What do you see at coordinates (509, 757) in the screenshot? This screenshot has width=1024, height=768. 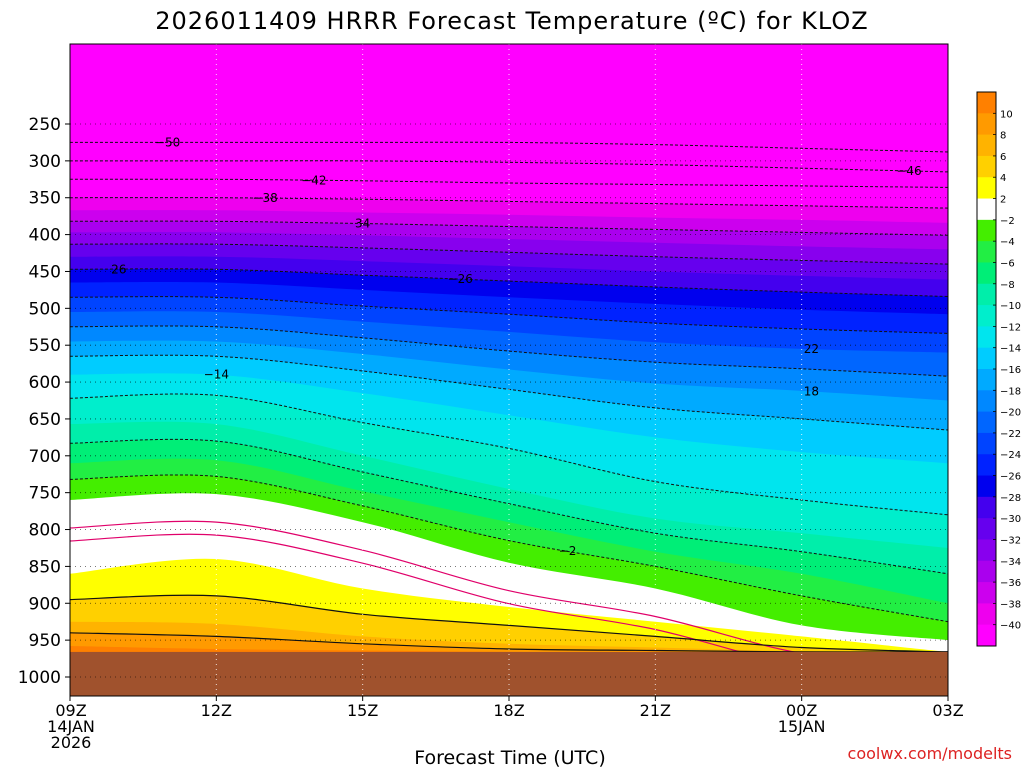 I see `x-axis-label: Forecast Time (UTC)` at bounding box center [509, 757].